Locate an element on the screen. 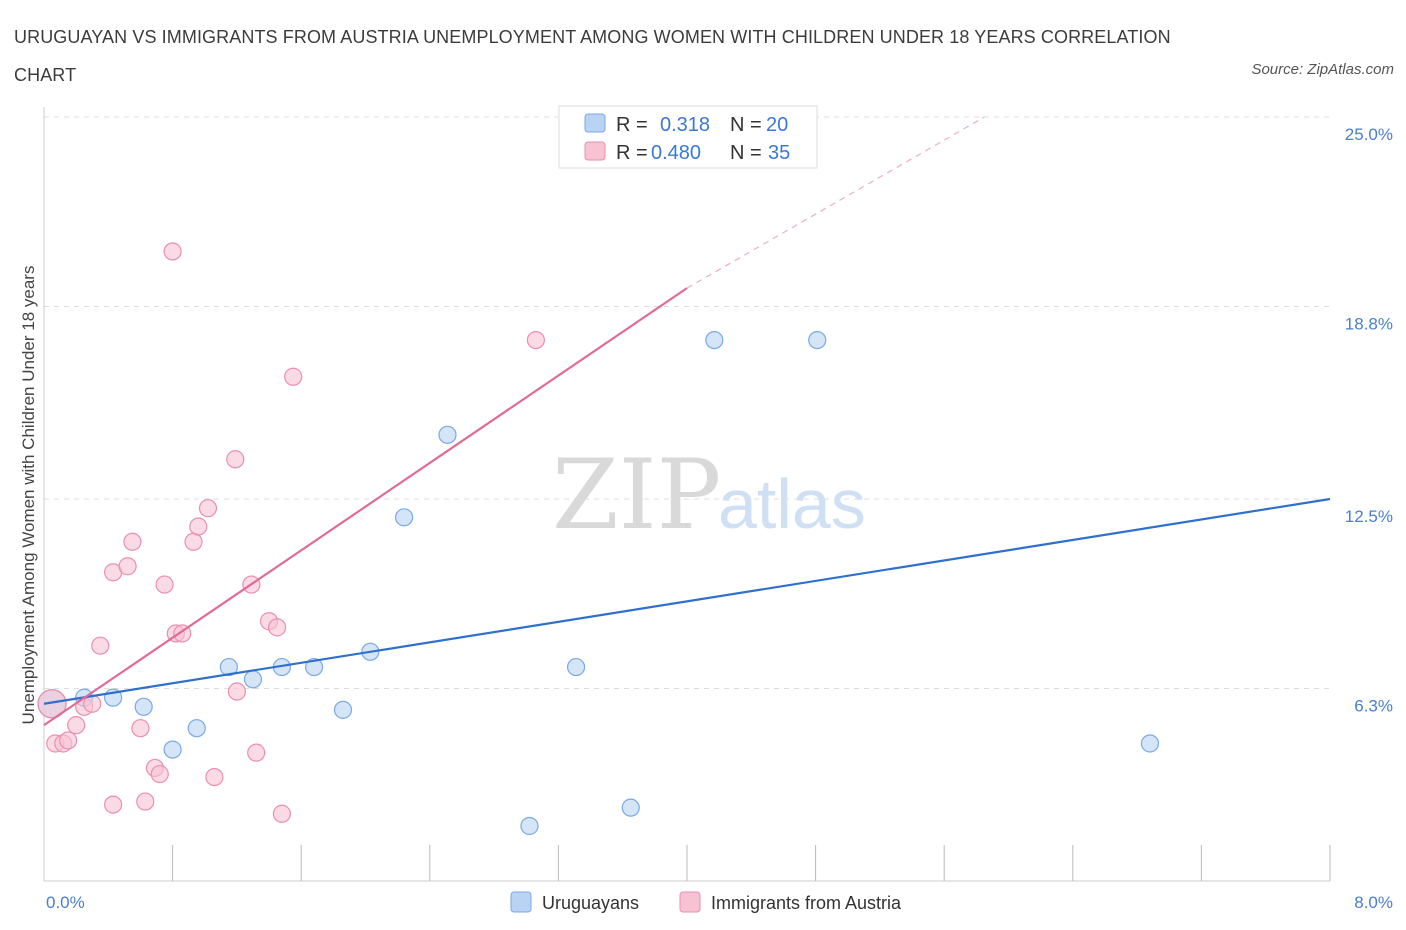  trend-line-austria-extension is located at coordinates (835, 202).